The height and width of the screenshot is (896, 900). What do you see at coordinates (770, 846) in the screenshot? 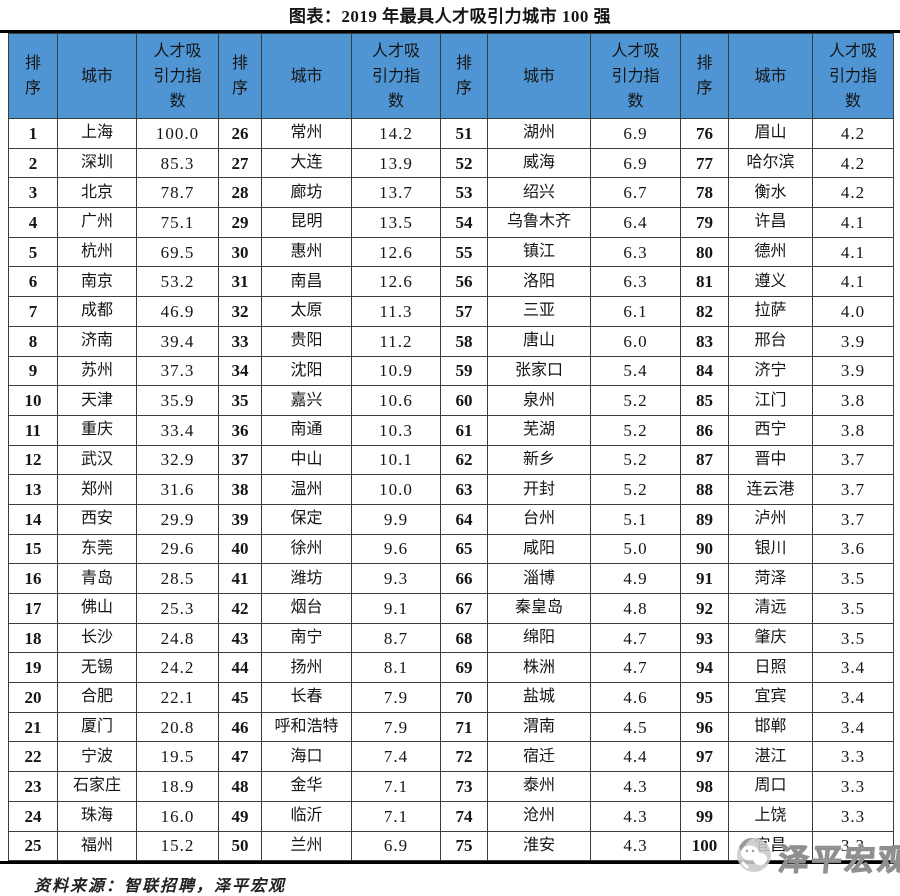
I see `city-cell: 宜昌` at bounding box center [770, 846].